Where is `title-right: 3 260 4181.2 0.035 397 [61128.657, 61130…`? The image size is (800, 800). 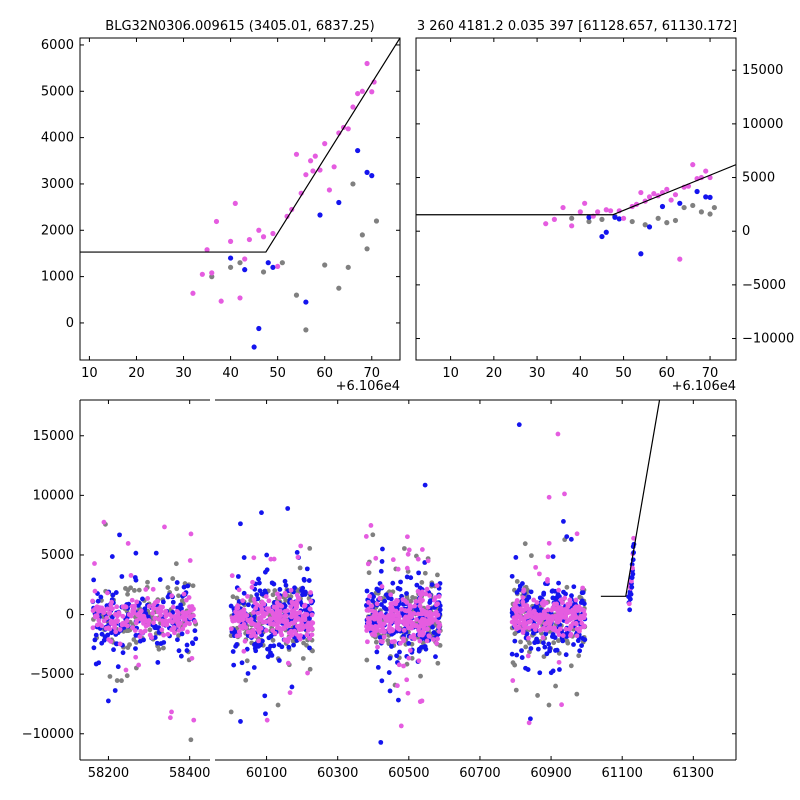 title-right: 3 260 4181.2 0.035 397 [61128.657, 61130… is located at coordinates (577, 26).